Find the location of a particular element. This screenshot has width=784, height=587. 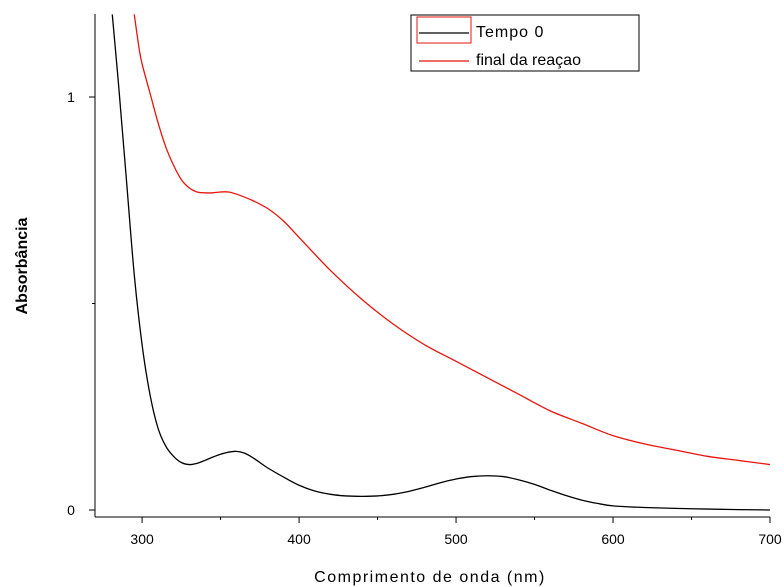

legend: Tempo 0 final da reaçao is located at coordinates (525, 43).